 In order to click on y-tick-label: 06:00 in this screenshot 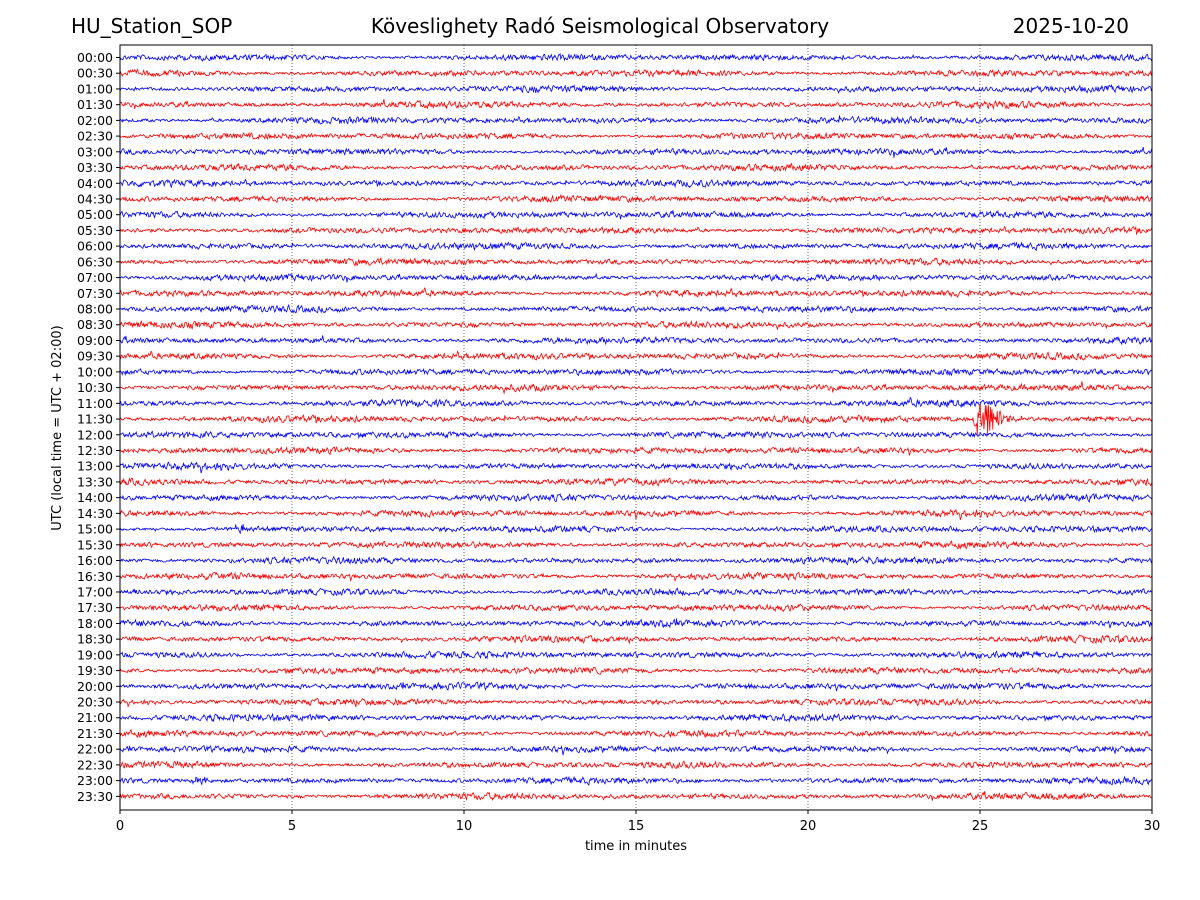, I will do `click(95, 246)`.